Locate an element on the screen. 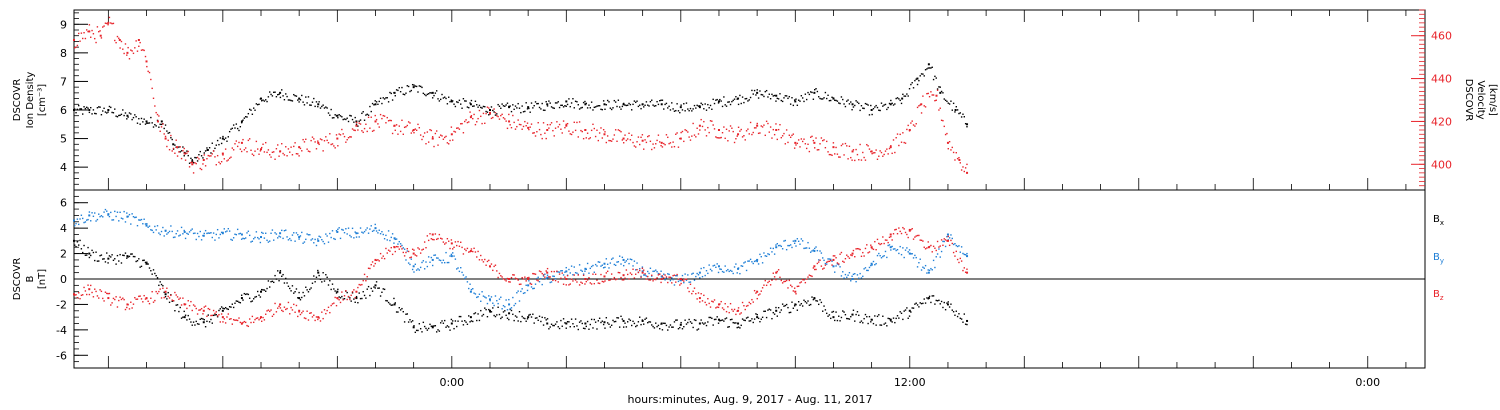 This screenshot has height=410, width=1500. data-point-Bz is located at coordinates (871, 247).